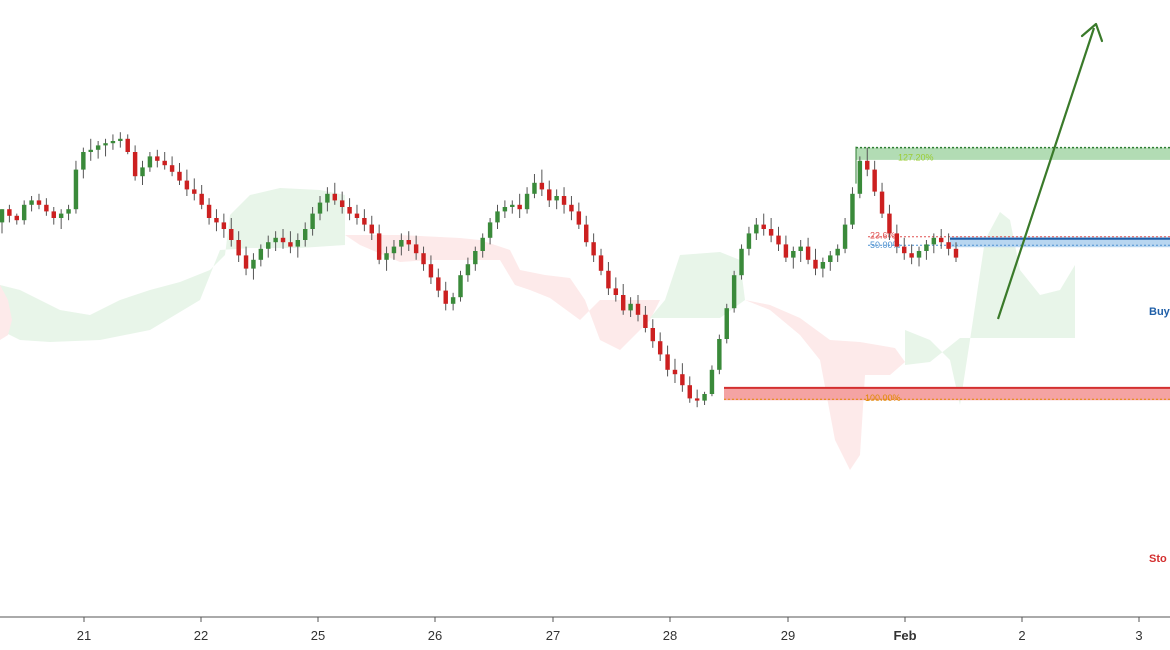 The image size is (1170, 650). What do you see at coordinates (825, 385) in the screenshot?
I see `cloud-bear-right` at bounding box center [825, 385].